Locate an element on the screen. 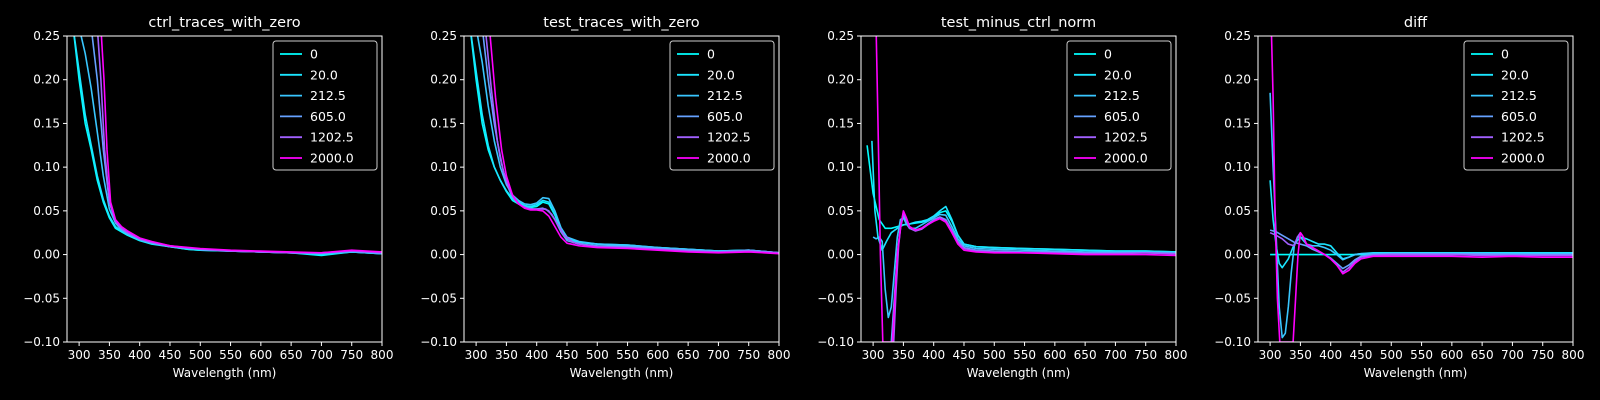 This screenshot has height=400, width=1600. series-line-1202.5 is located at coordinates (632, 145).